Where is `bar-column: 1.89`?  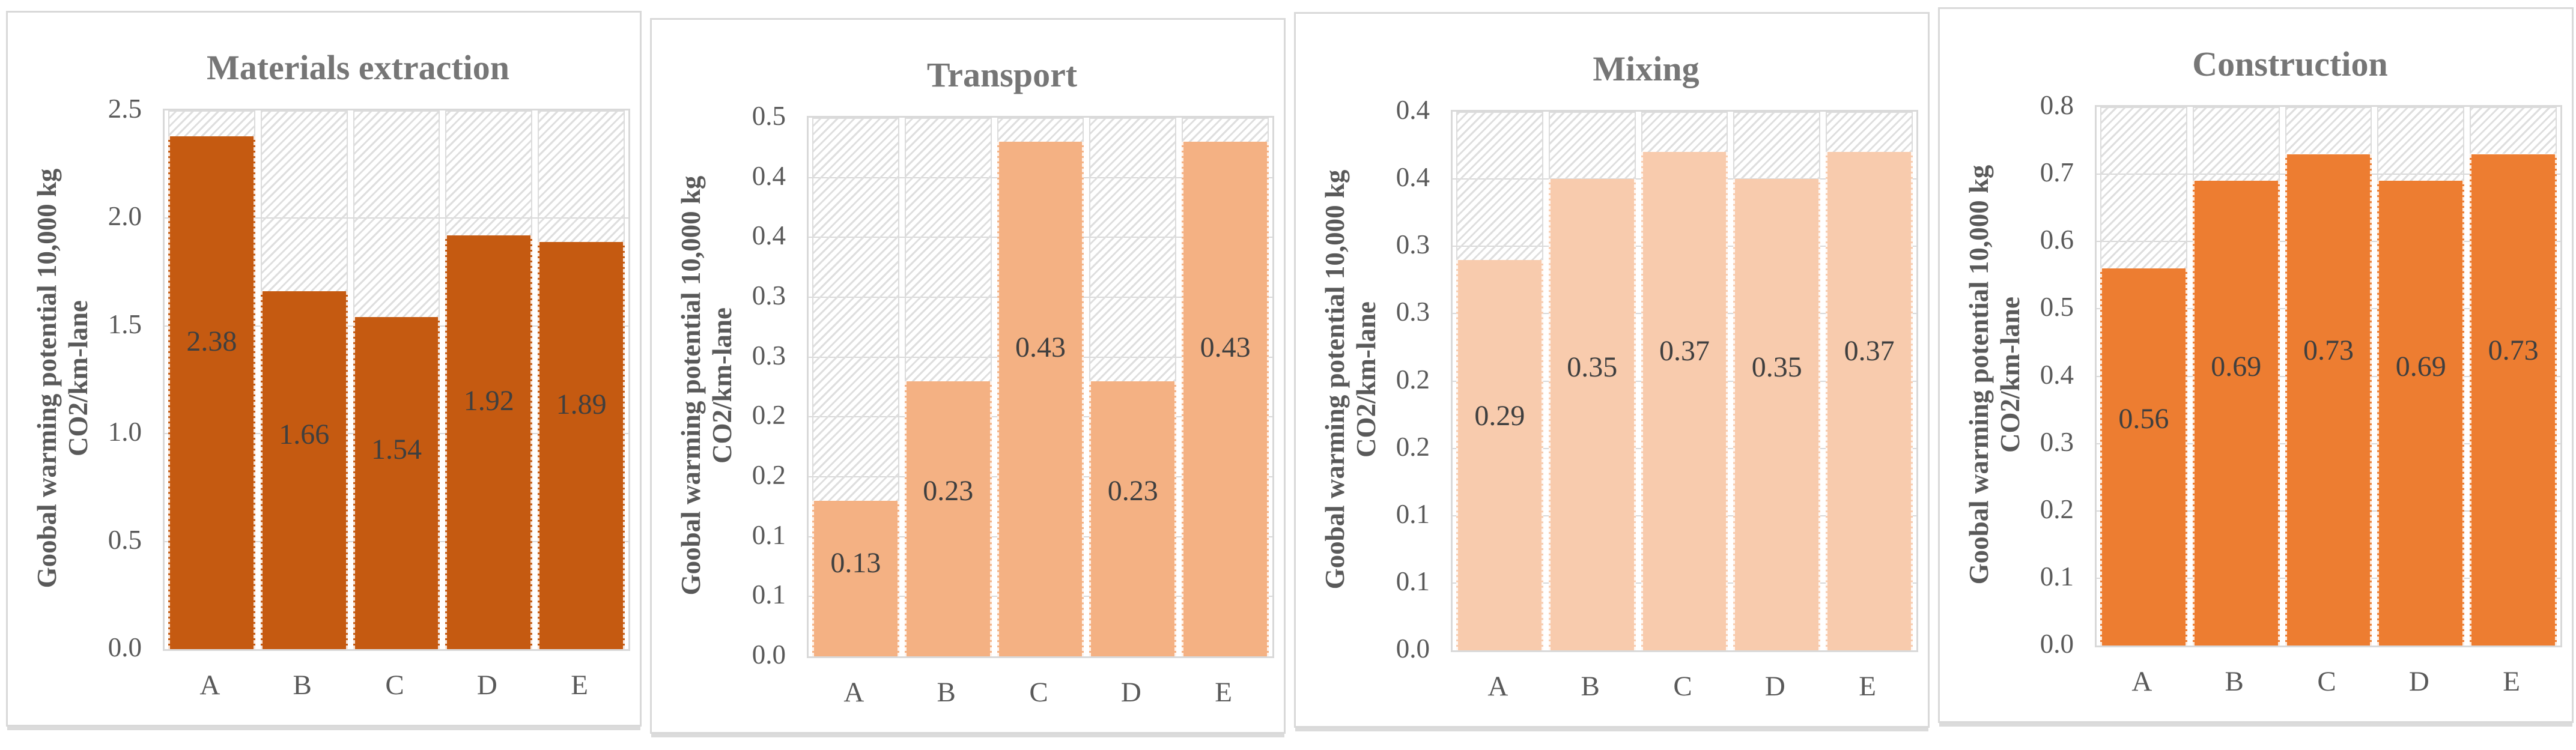
bar-column: 1.89 is located at coordinates (581, 380).